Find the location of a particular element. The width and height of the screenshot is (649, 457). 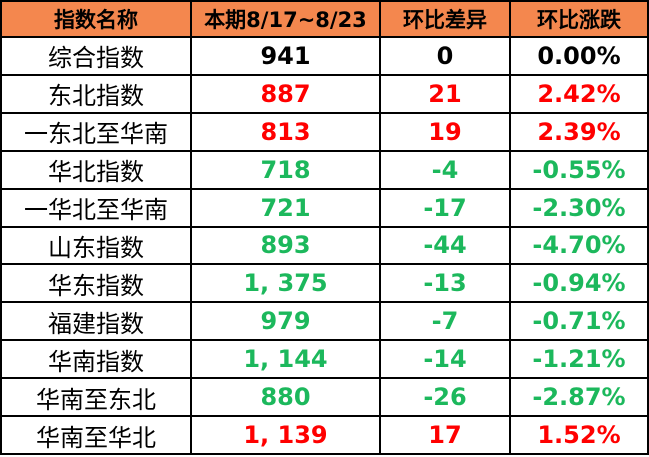

cell-chain-change: -0.55% is located at coordinates (579, 169).